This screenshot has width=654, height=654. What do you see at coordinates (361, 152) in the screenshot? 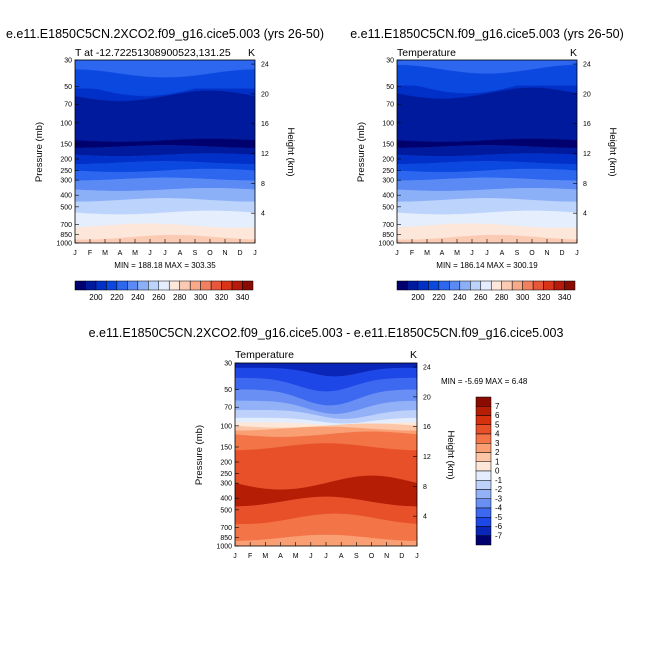
I see `y-axis-label: Pressure (mb)` at bounding box center [361, 152].